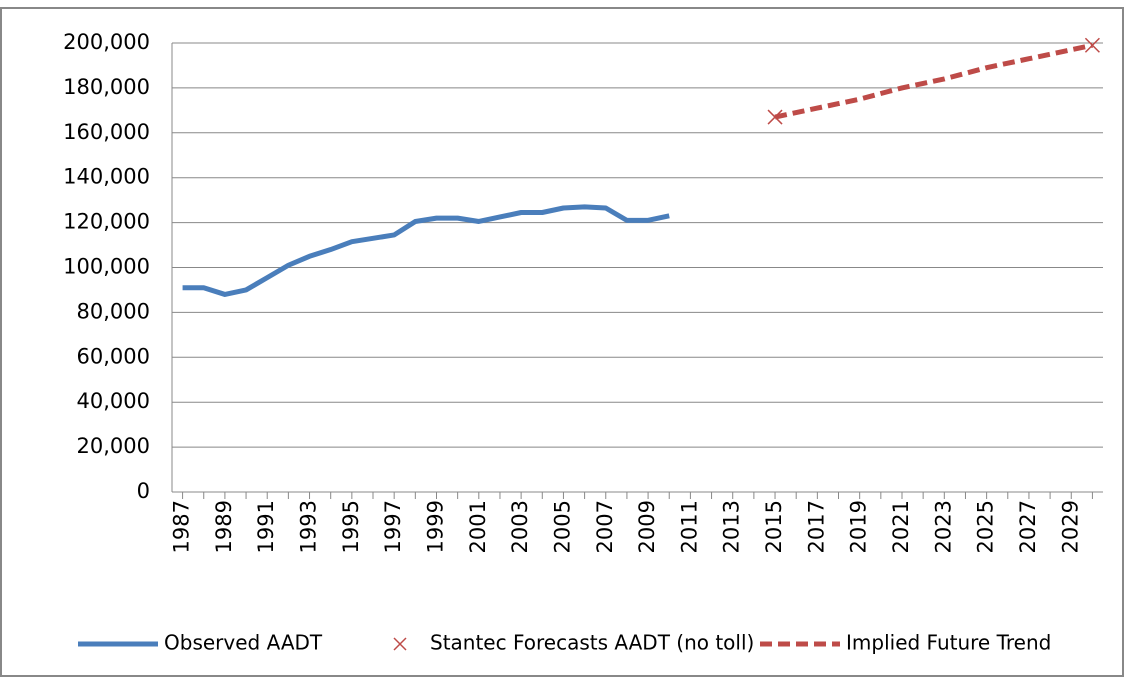 The width and height of the screenshot is (1128, 682). What do you see at coordinates (400, 644) in the screenshot?
I see `legend-marker` at bounding box center [400, 644].